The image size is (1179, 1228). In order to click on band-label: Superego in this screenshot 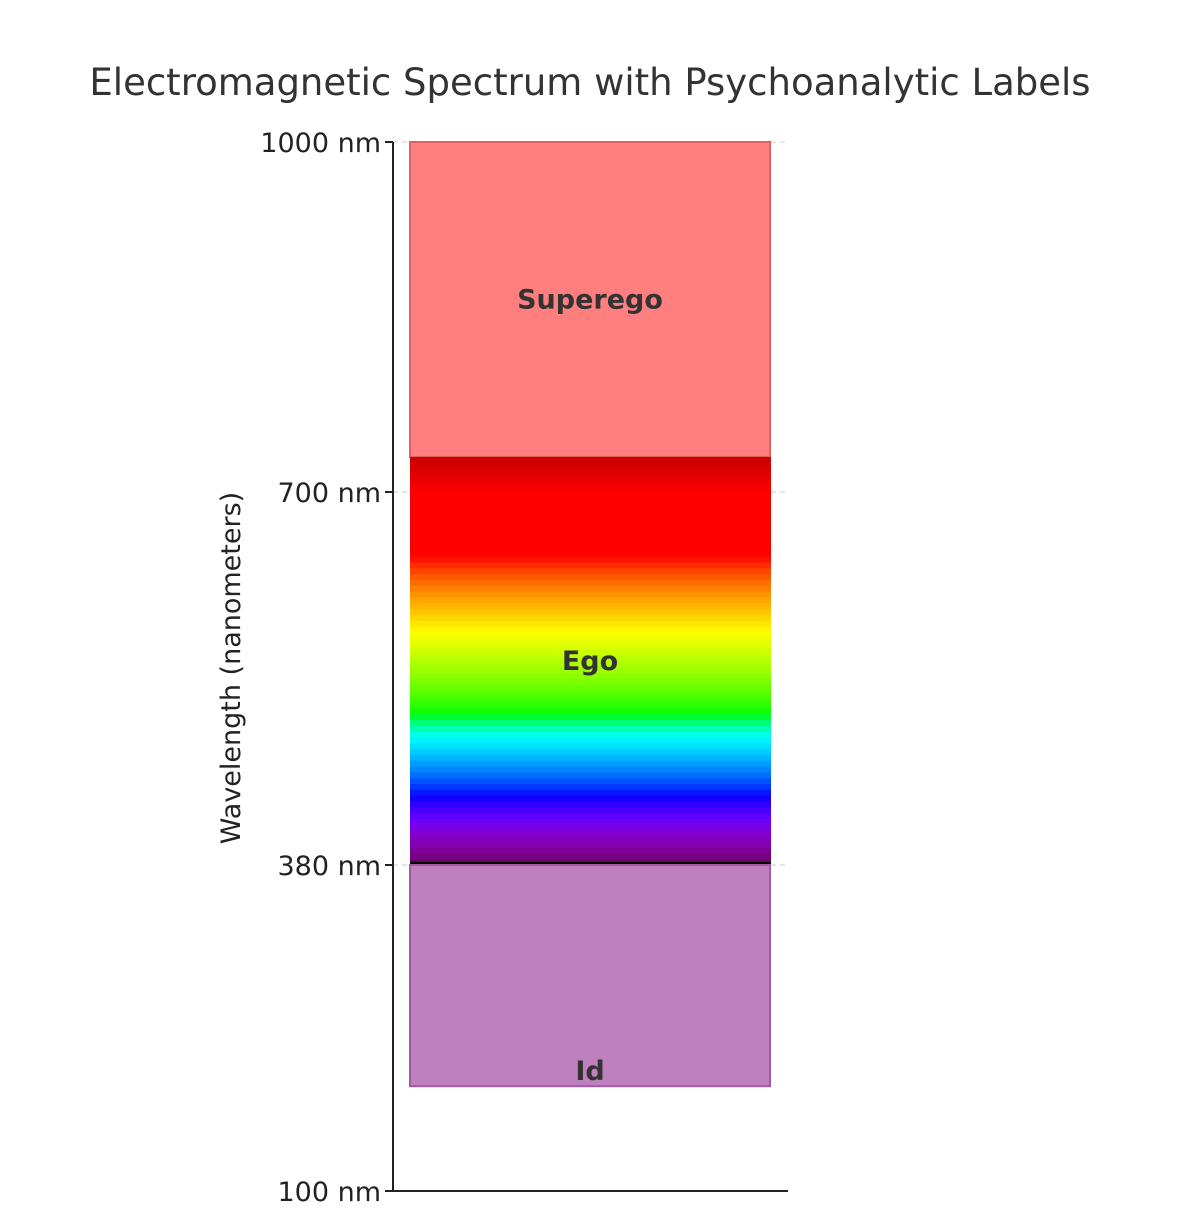, I will do `click(590, 300)`.